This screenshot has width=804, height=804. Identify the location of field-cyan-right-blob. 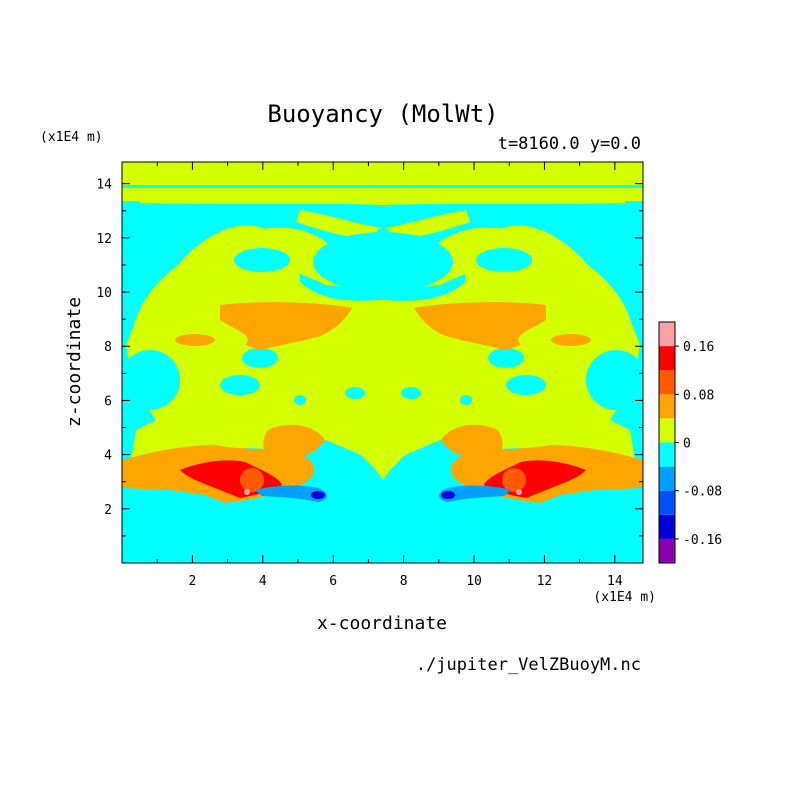
(526, 385).